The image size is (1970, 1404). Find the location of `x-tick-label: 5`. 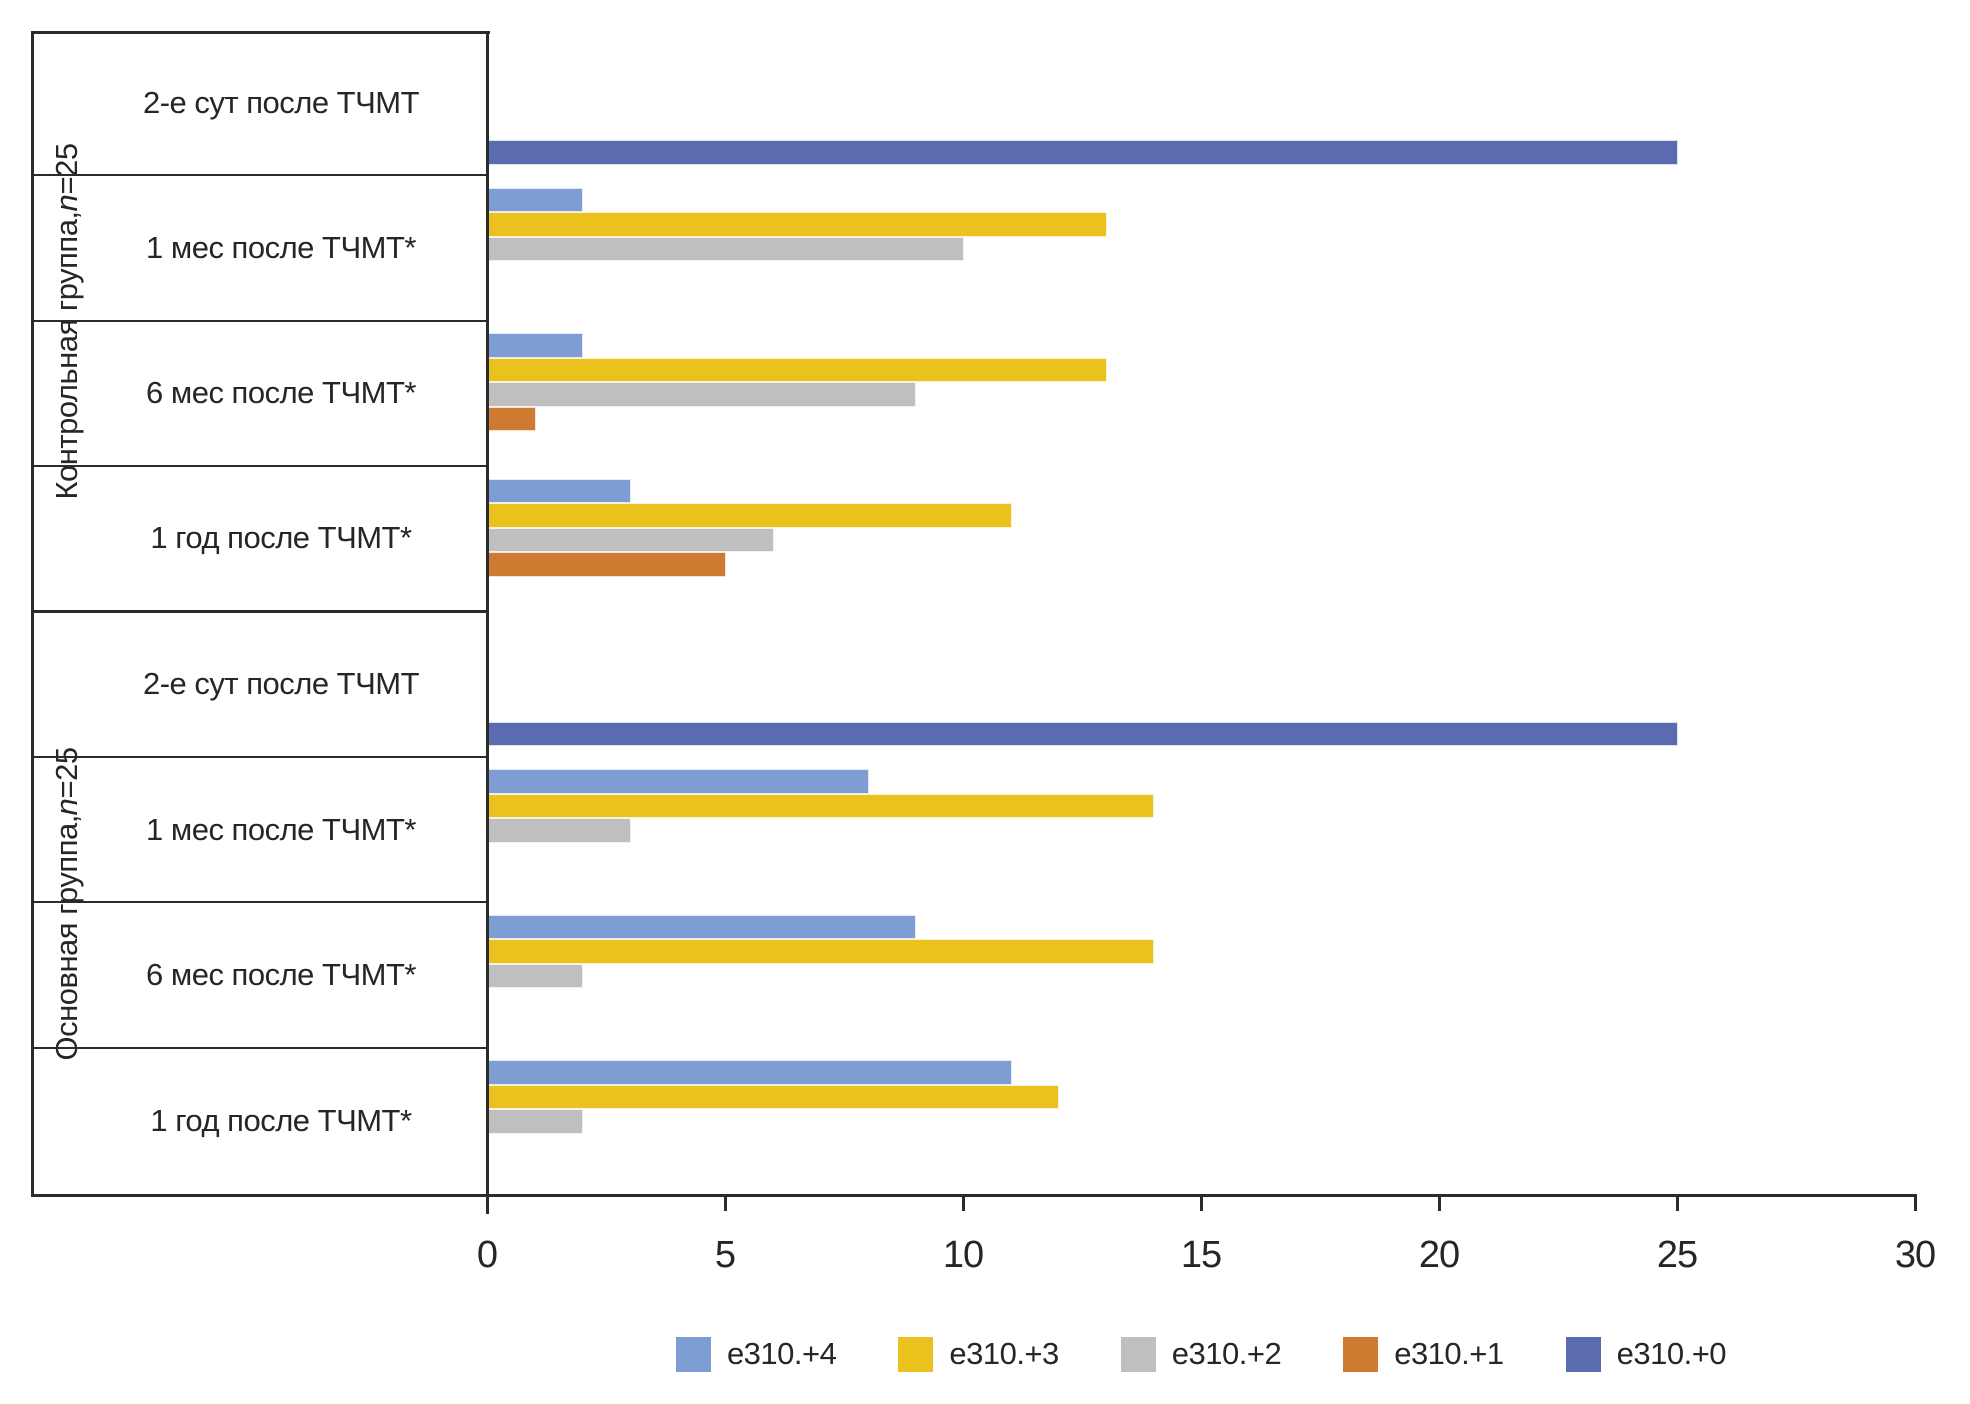

x-tick-label: 5 is located at coordinates (725, 1255).